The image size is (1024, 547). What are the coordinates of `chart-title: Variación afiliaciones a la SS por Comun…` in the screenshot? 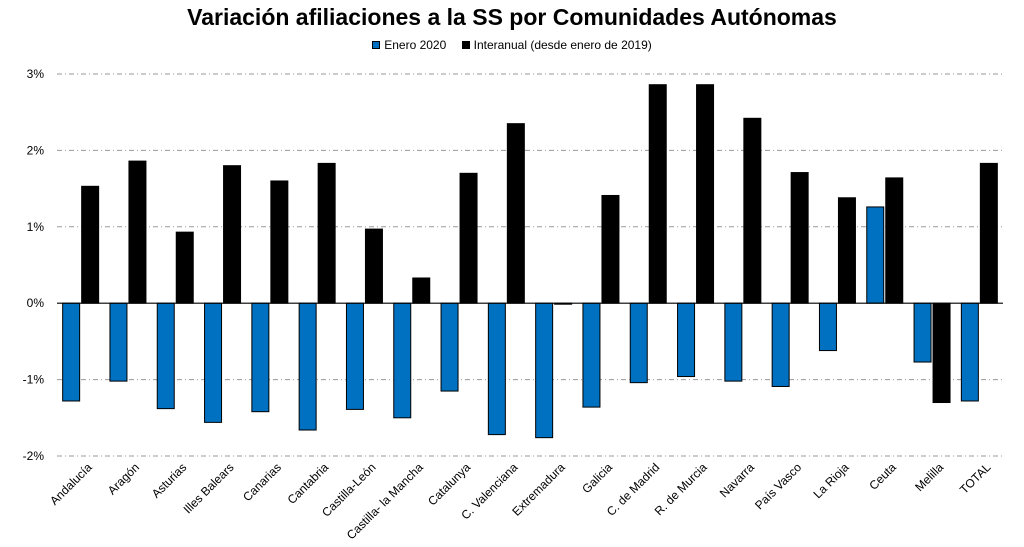 It's located at (512, 17).